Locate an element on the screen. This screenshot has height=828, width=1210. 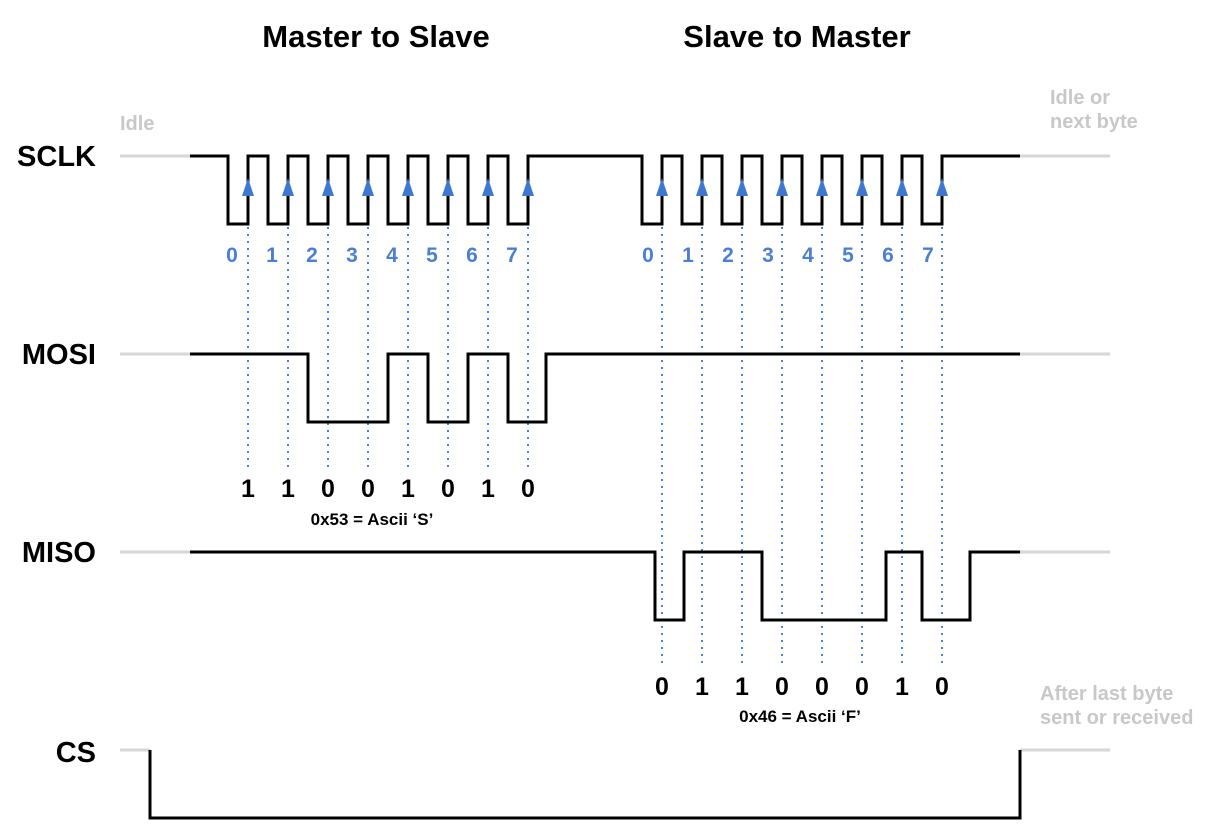
signal-label-sclk: SCLK is located at coordinates (56, 157).